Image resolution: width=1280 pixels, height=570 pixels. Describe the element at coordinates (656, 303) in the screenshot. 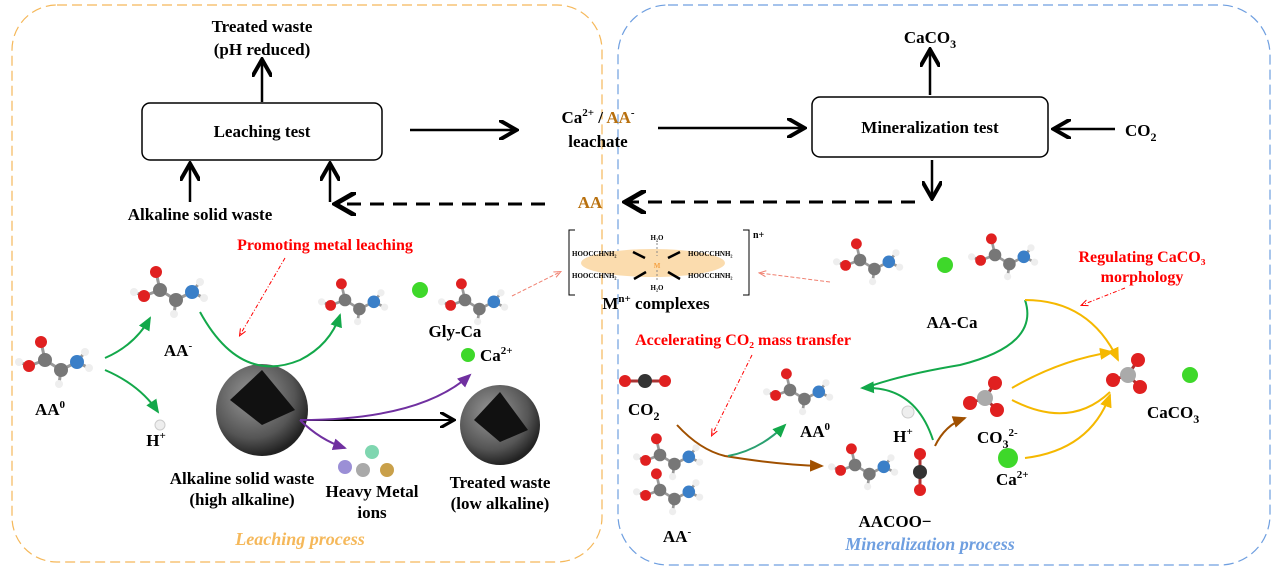

I see `complex-label: Mn+ complexes` at that location.